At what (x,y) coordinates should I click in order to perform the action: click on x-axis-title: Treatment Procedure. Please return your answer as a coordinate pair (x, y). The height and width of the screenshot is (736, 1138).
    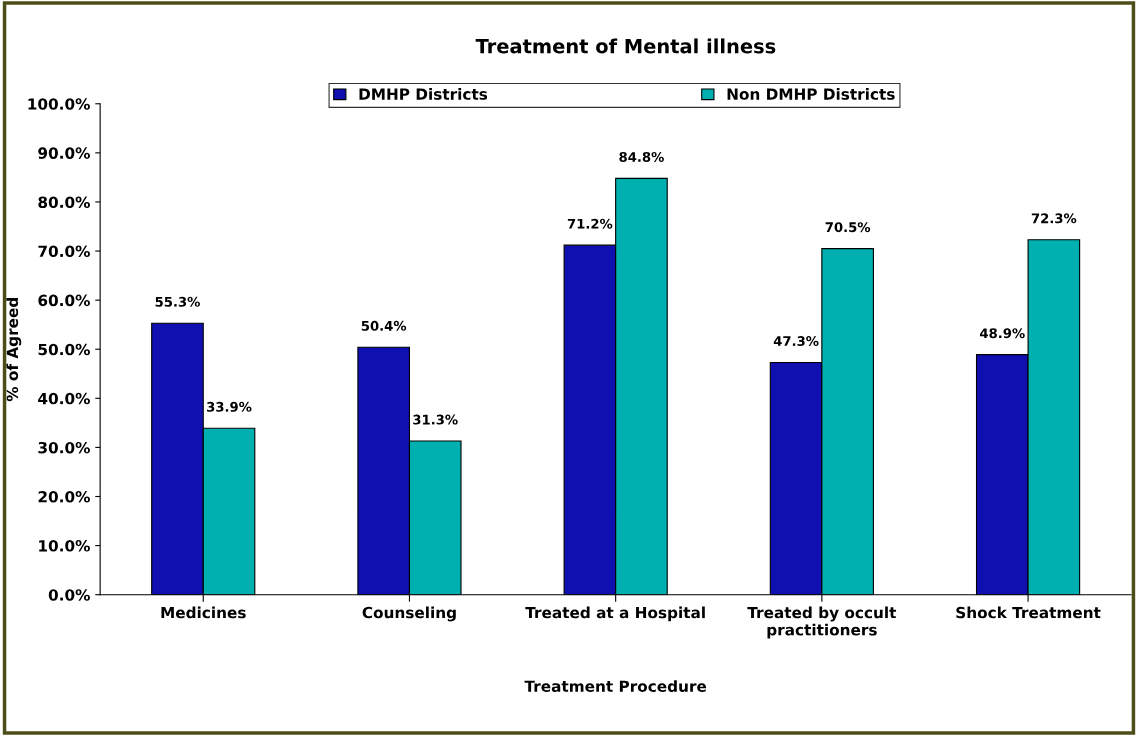
    Looking at the image, I should click on (615, 686).